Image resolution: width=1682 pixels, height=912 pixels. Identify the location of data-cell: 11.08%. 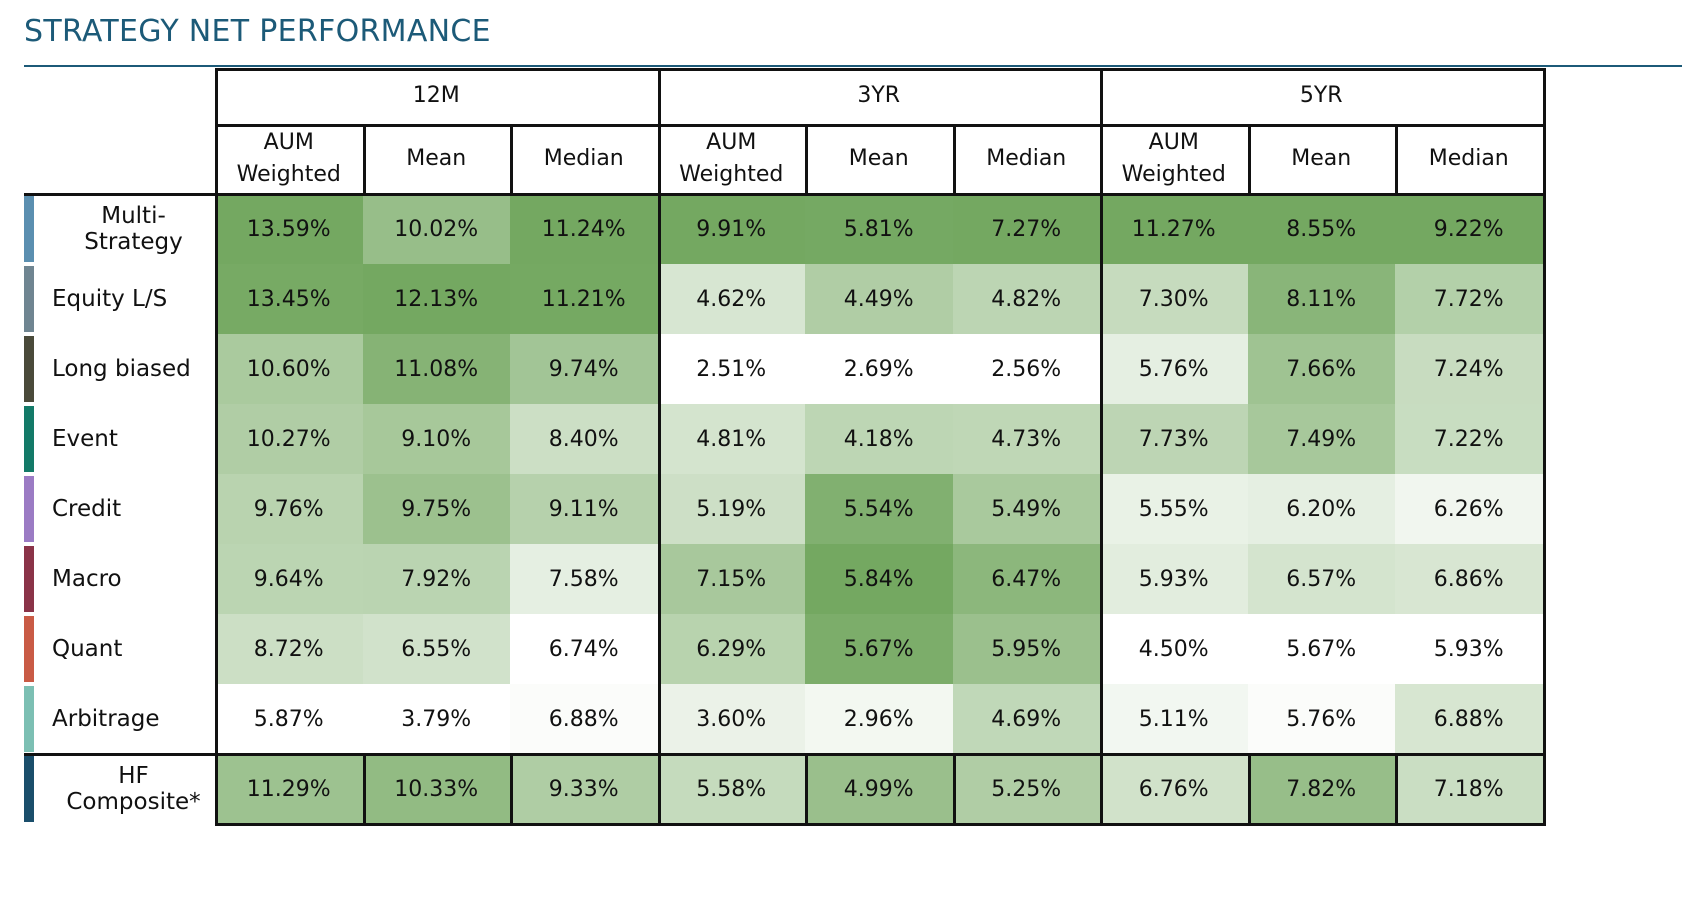
(436, 369).